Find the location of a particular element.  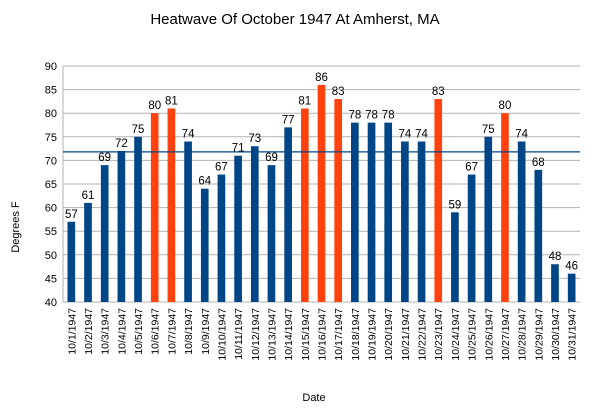

x-tick-label: 10/6/1947 is located at coordinates (156, 331).